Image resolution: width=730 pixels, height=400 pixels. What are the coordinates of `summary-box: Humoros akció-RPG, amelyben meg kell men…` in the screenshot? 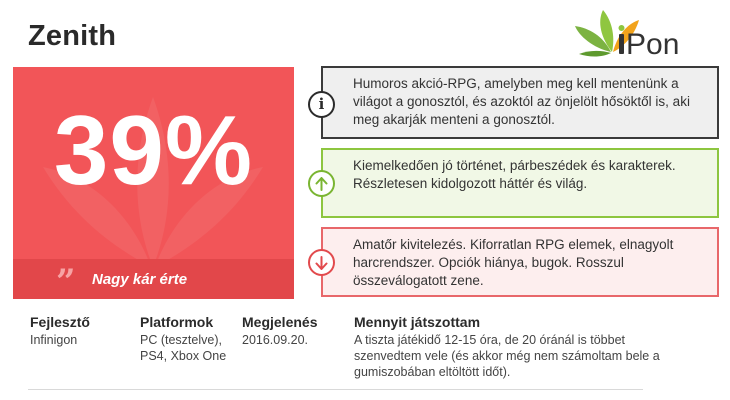 It's located at (520, 102).